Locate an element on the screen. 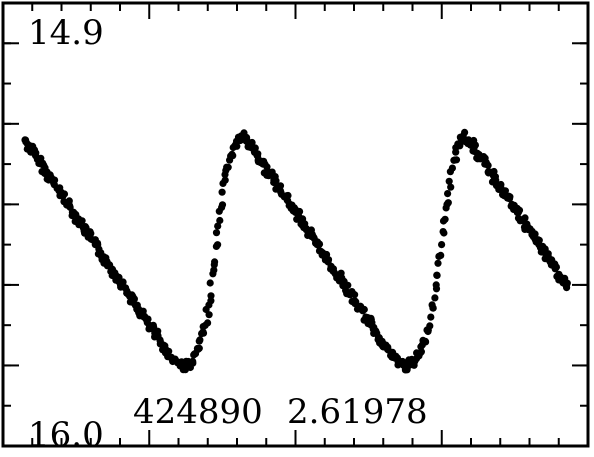 Image resolution: width=594 pixels, height=457 pixels. y-axis-bottom-label: 16.0 is located at coordinates (66, 435).